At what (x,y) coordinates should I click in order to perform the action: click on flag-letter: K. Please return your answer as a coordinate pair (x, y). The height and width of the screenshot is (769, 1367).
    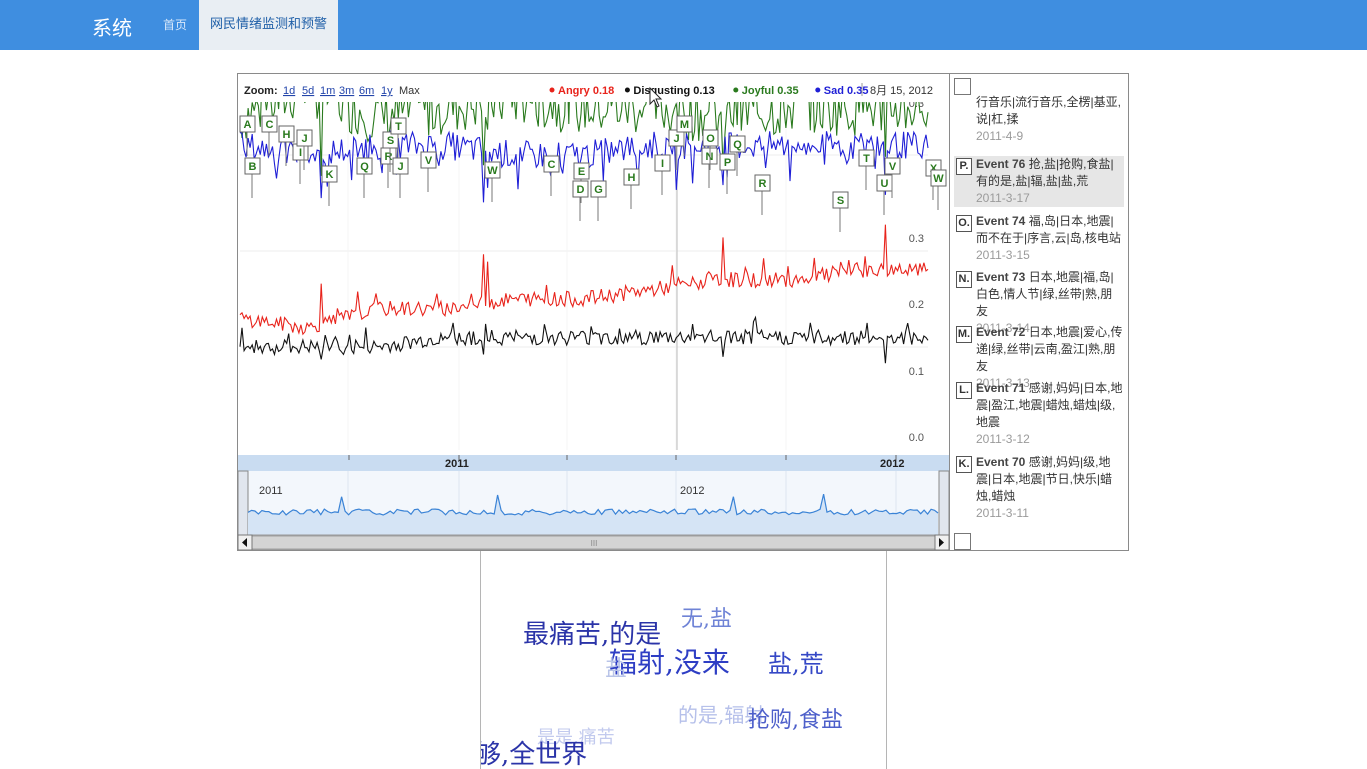
    Looking at the image, I should click on (330, 175).